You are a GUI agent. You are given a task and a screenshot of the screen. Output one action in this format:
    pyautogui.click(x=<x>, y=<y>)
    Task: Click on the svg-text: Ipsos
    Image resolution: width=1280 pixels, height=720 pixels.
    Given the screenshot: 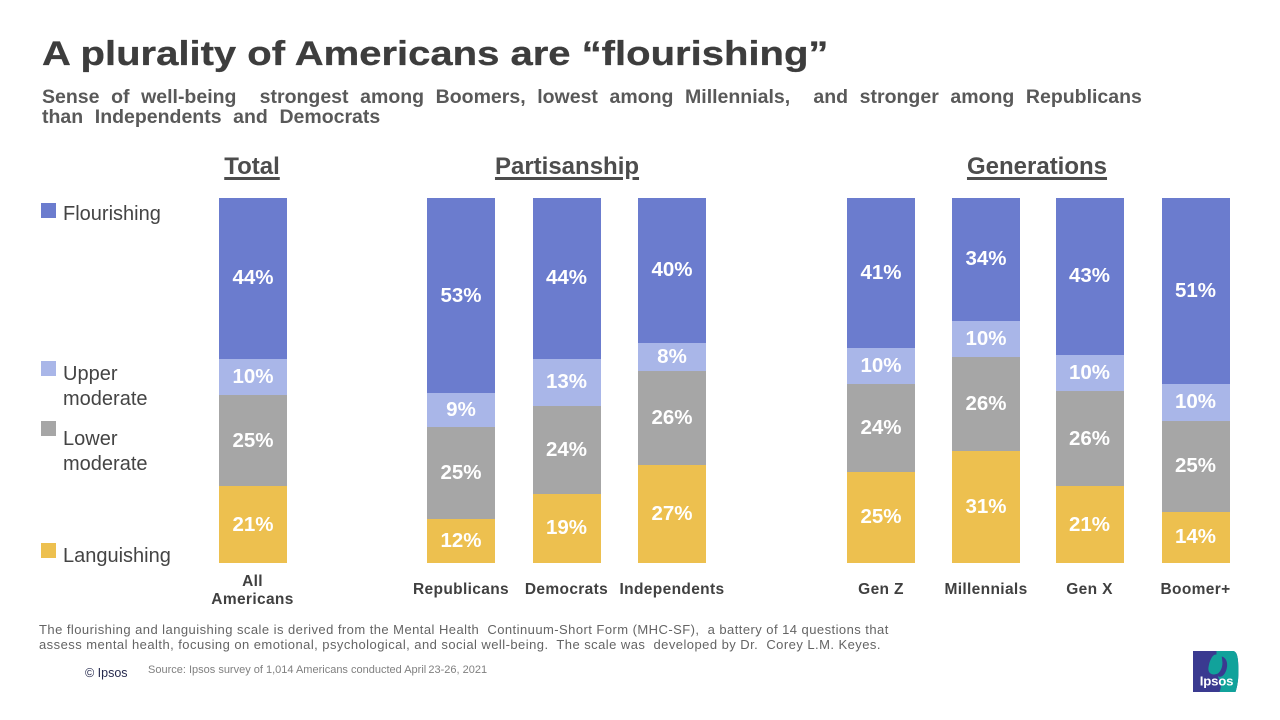 What is the action you would take?
    pyautogui.click(x=1216, y=681)
    